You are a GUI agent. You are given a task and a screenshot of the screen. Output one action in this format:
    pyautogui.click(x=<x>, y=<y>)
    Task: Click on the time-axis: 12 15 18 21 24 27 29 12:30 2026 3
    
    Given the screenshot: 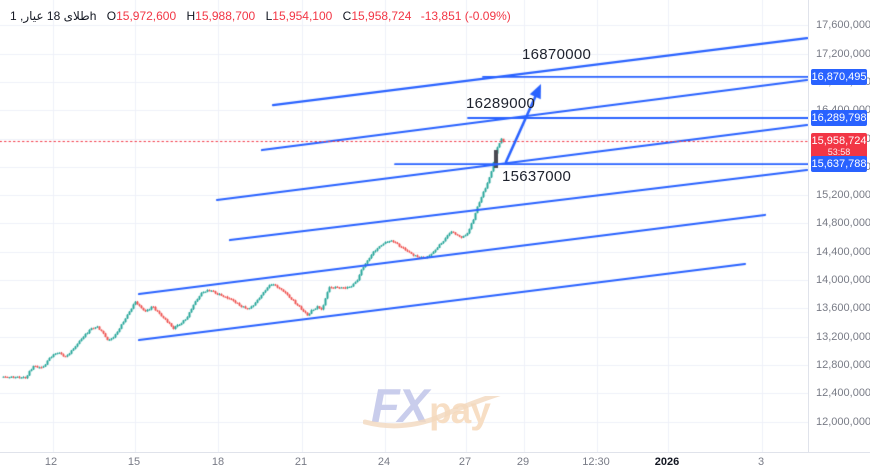 What is the action you would take?
    pyautogui.click(x=435, y=462)
    